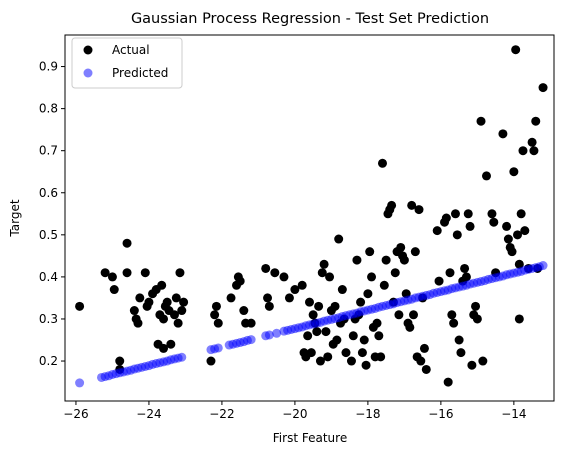 Image resolution: width=567 pixels, height=455 pixels. I want to click on x-tick-label: −14, so click(513, 414).